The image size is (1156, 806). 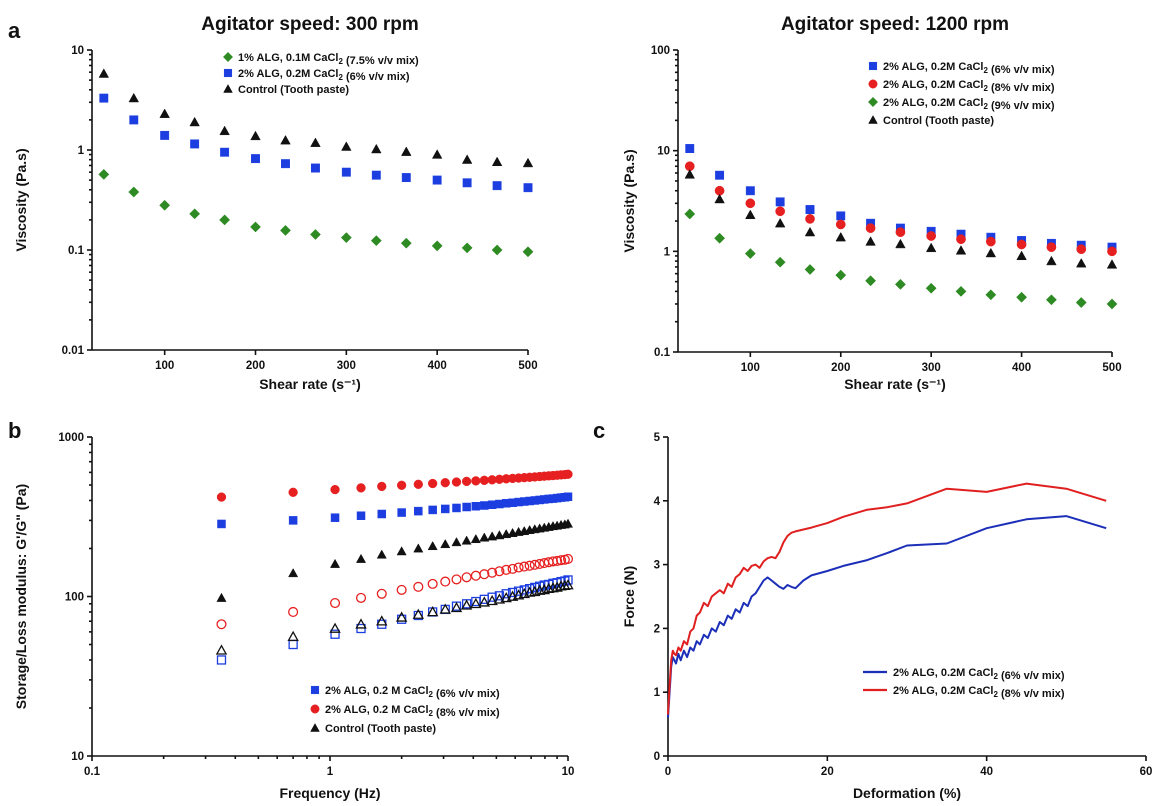 I want to click on y-tick-label: 100, so click(x=74, y=598).